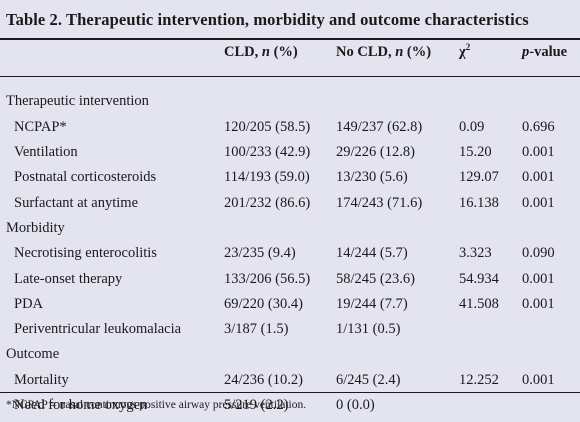 This screenshot has width=580, height=422. Describe the element at coordinates (375, 278) in the screenshot. I see `cell-no-cld: 58/245 (23.6)` at that location.